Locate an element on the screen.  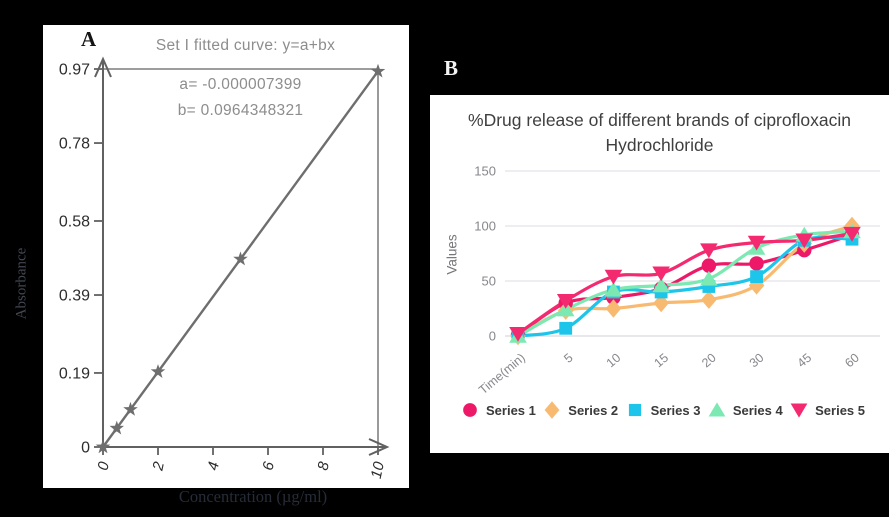
legend-square-glyph is located at coordinates (634, 410).